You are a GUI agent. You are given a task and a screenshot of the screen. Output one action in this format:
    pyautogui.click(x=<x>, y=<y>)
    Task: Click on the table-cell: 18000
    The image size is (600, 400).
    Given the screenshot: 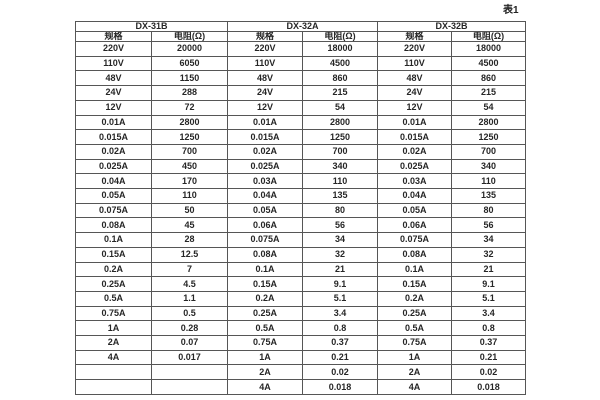 What is the action you would take?
    pyautogui.click(x=489, y=49)
    